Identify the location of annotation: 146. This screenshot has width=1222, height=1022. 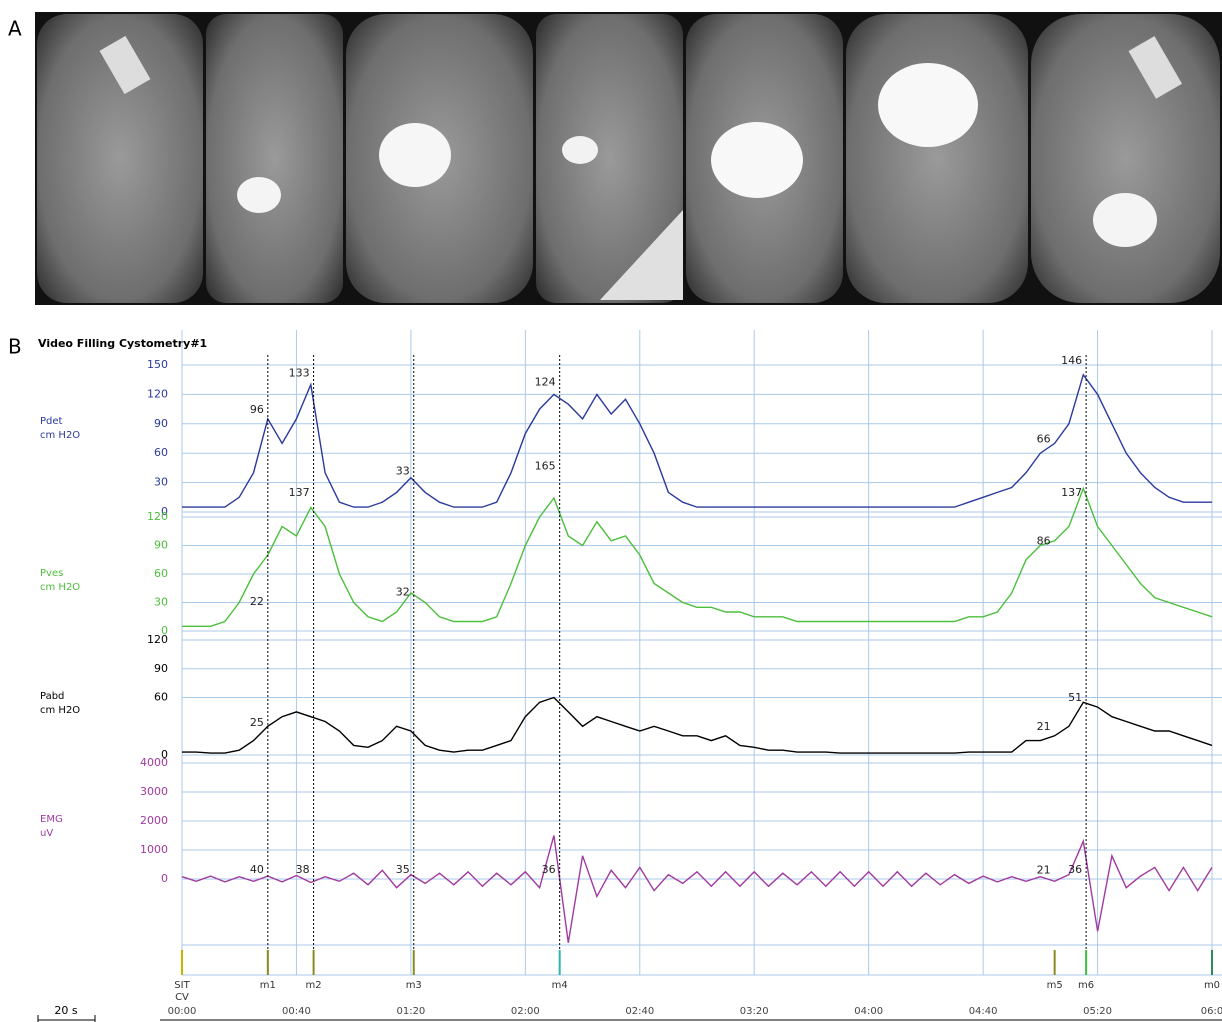
(1071, 360).